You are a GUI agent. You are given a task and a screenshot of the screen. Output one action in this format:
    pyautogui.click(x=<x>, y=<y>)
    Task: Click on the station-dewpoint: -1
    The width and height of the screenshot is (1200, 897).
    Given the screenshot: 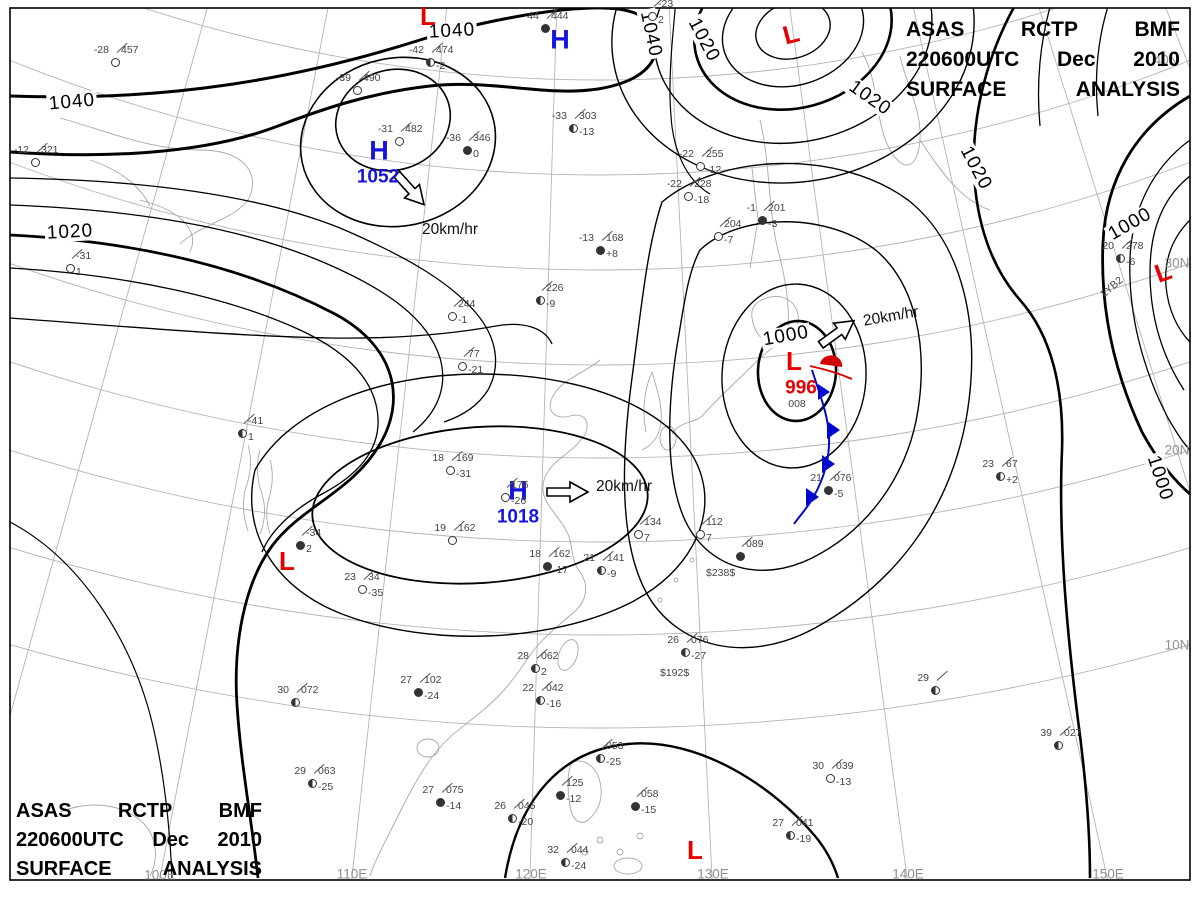 What is the action you would take?
    pyautogui.click(x=463, y=320)
    